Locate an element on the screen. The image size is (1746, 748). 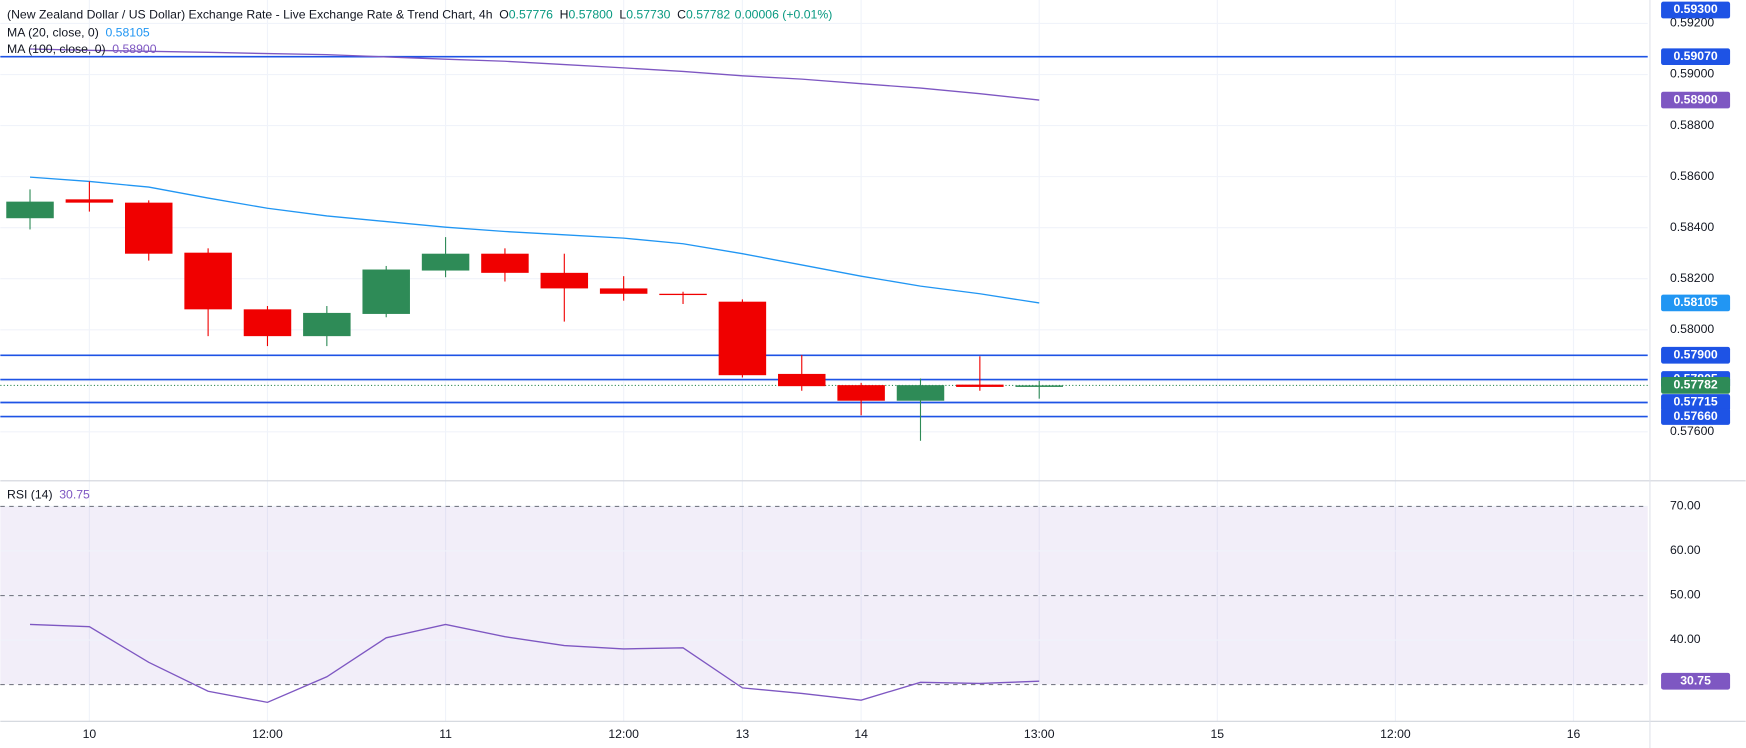
ohlc-value: 0.57800 is located at coordinates (591, 15).